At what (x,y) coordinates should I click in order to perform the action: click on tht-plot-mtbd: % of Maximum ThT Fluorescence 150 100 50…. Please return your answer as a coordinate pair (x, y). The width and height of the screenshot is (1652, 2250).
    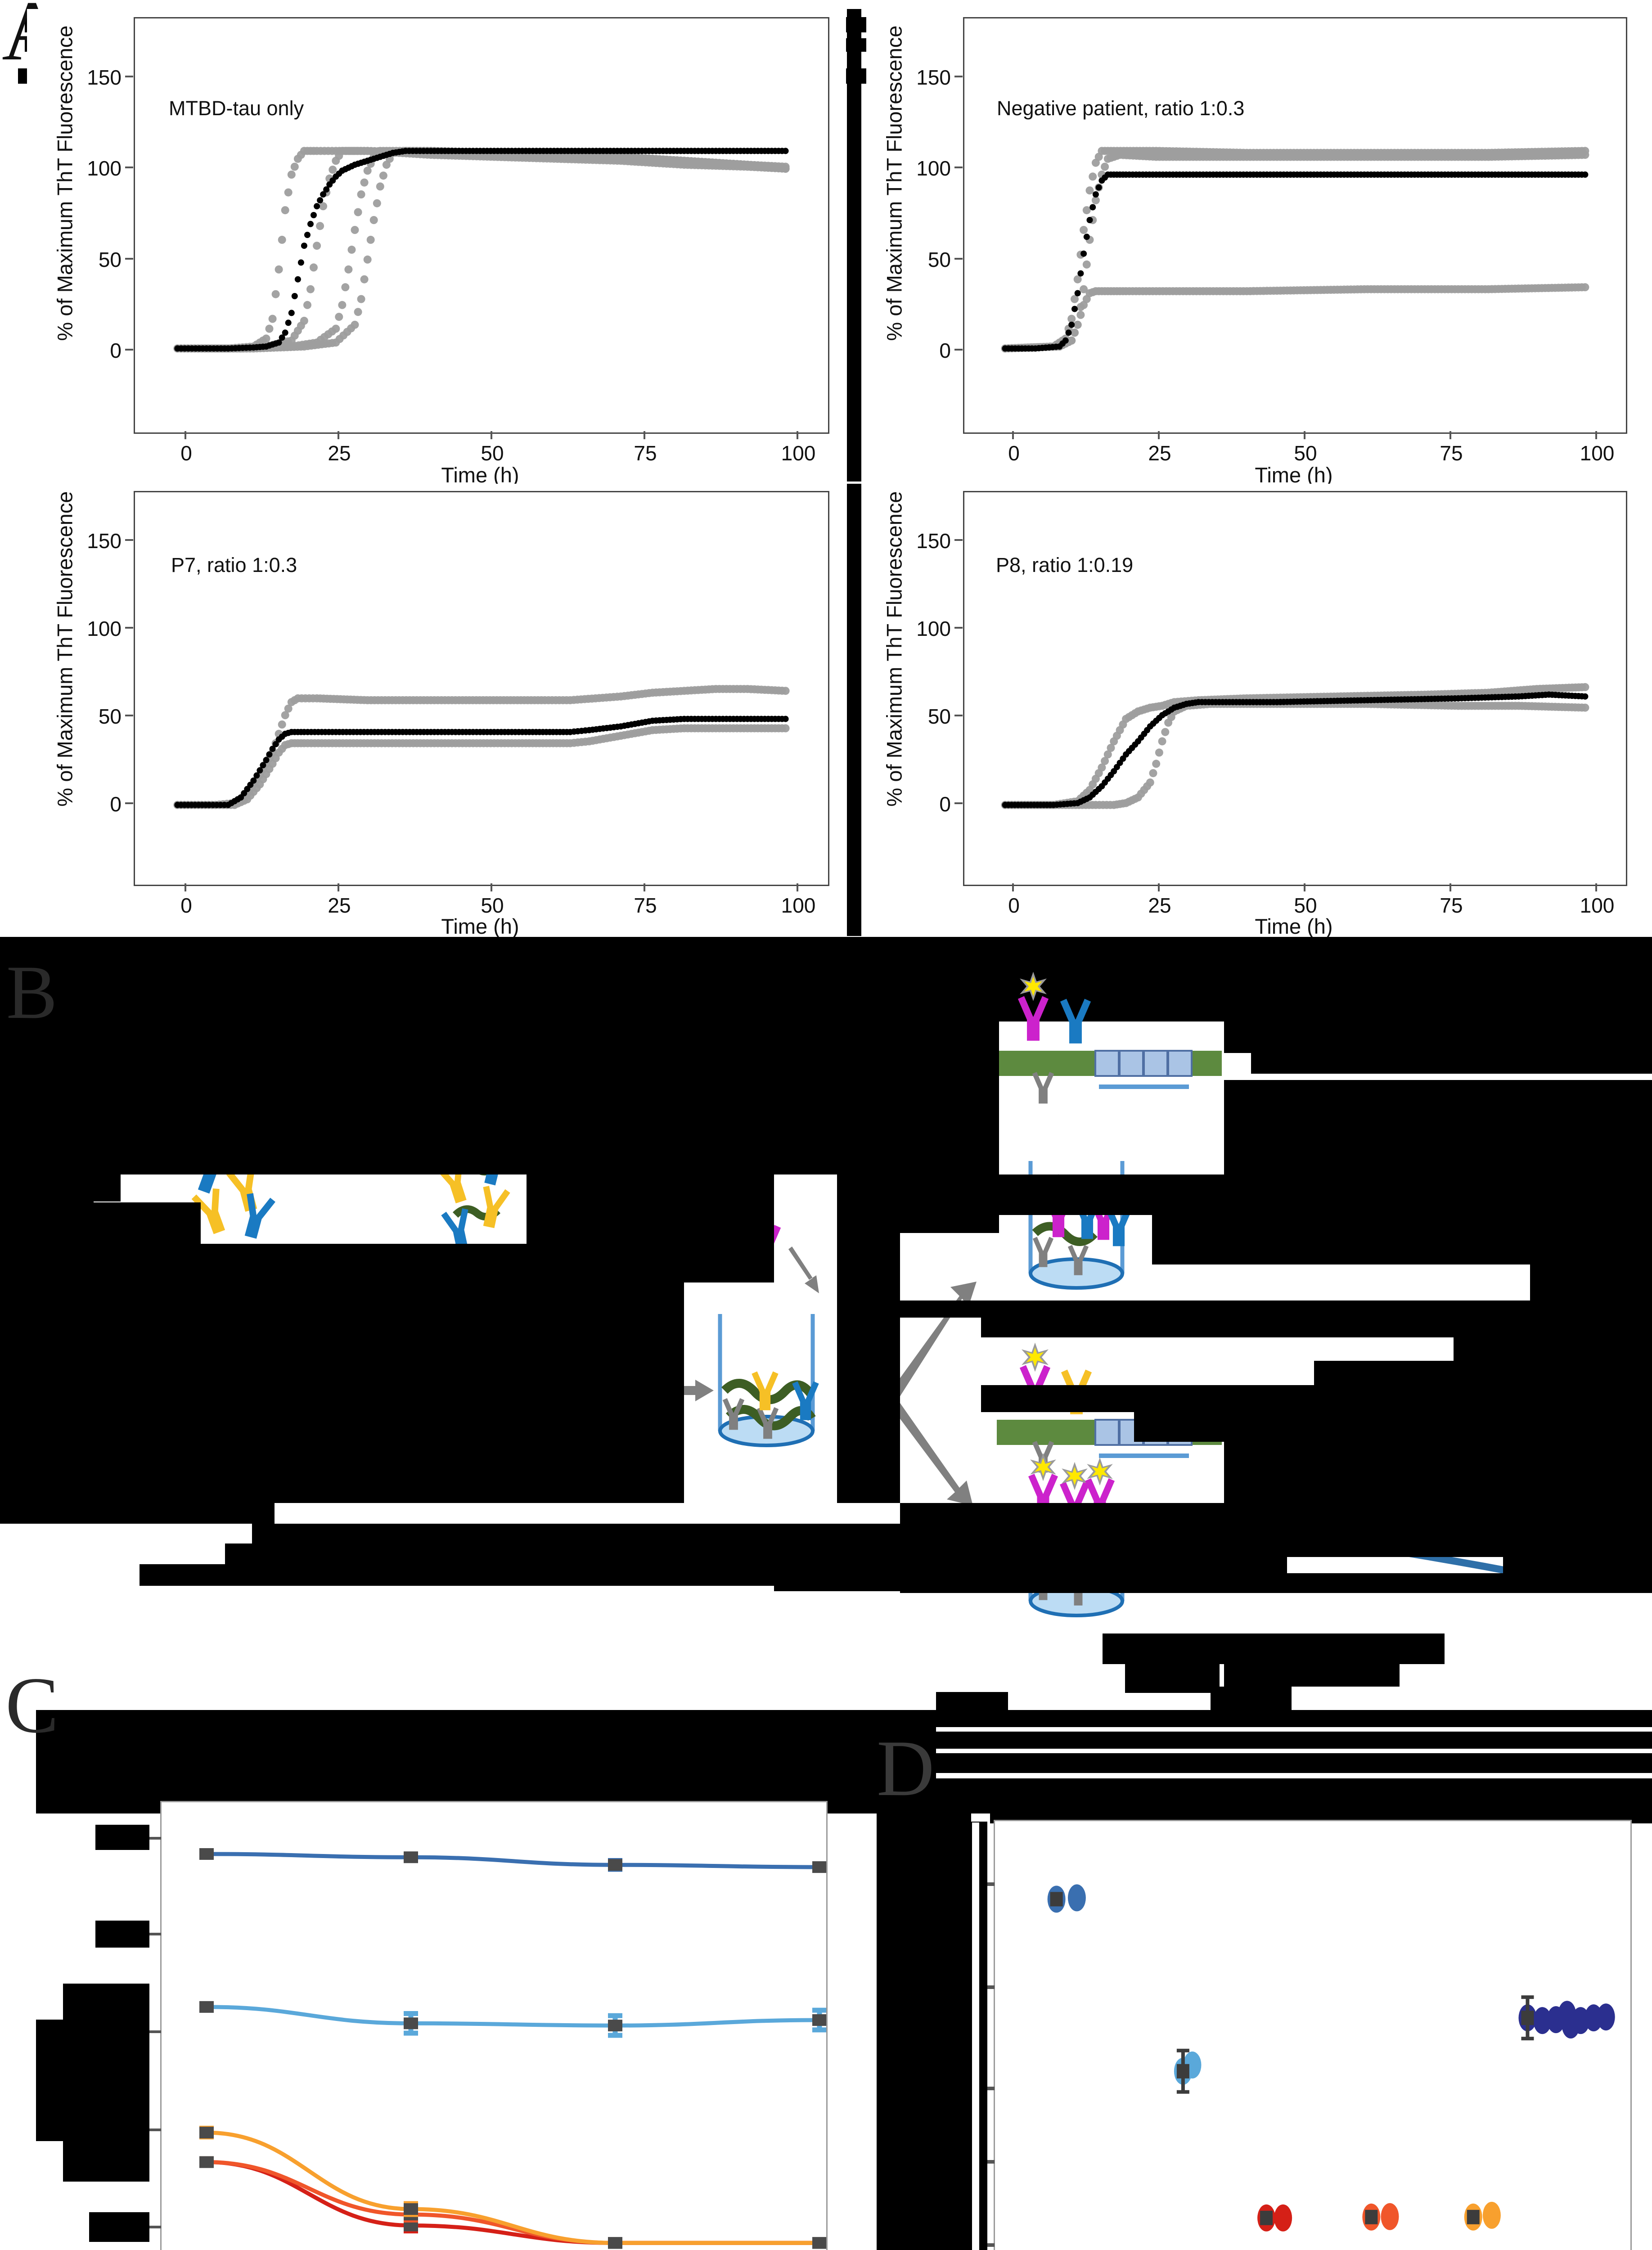
    Looking at the image, I should click on (436, 248).